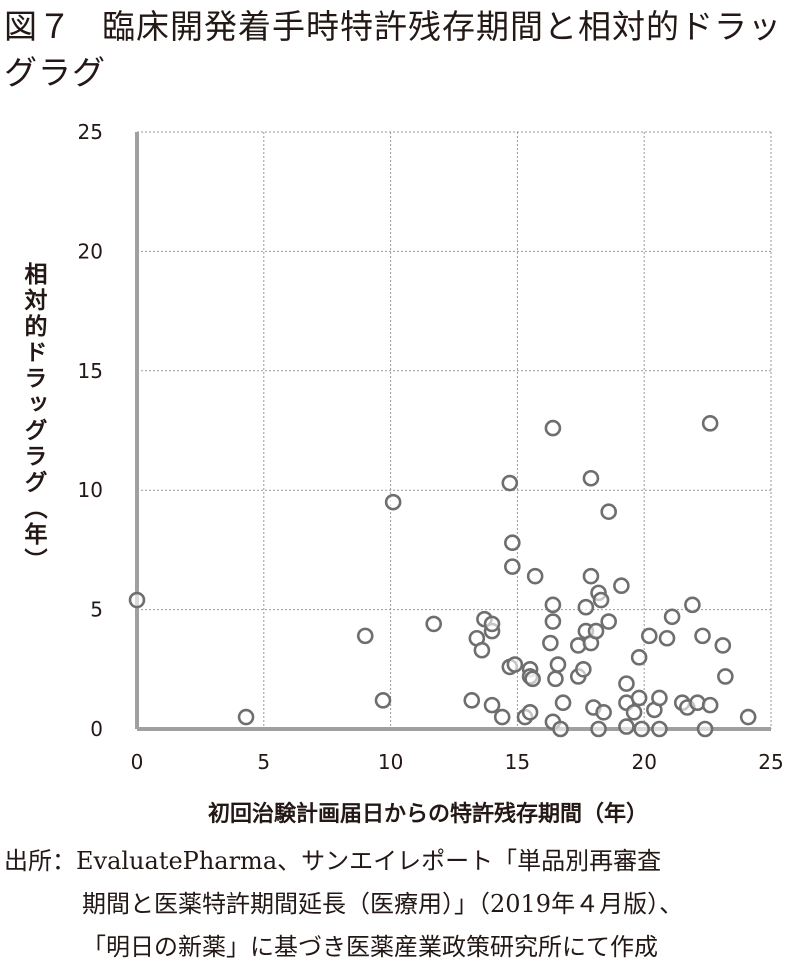  Describe the element at coordinates (517, 762) in the screenshot. I see `x-tick-label: 15` at that location.